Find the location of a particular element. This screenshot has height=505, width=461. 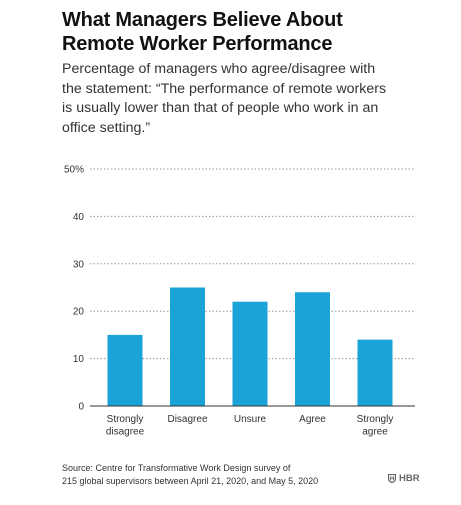

y-tick-label: 50% is located at coordinates (74, 170).